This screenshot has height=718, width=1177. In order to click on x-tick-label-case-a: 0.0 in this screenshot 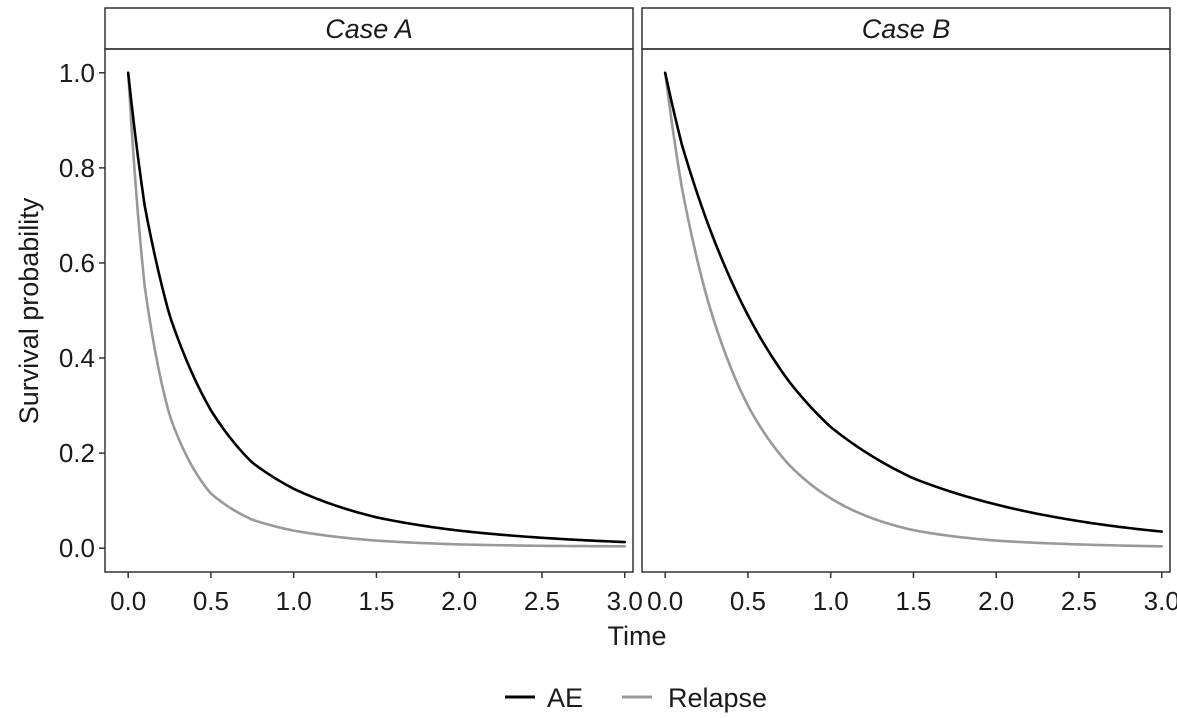, I will do `click(128, 601)`.